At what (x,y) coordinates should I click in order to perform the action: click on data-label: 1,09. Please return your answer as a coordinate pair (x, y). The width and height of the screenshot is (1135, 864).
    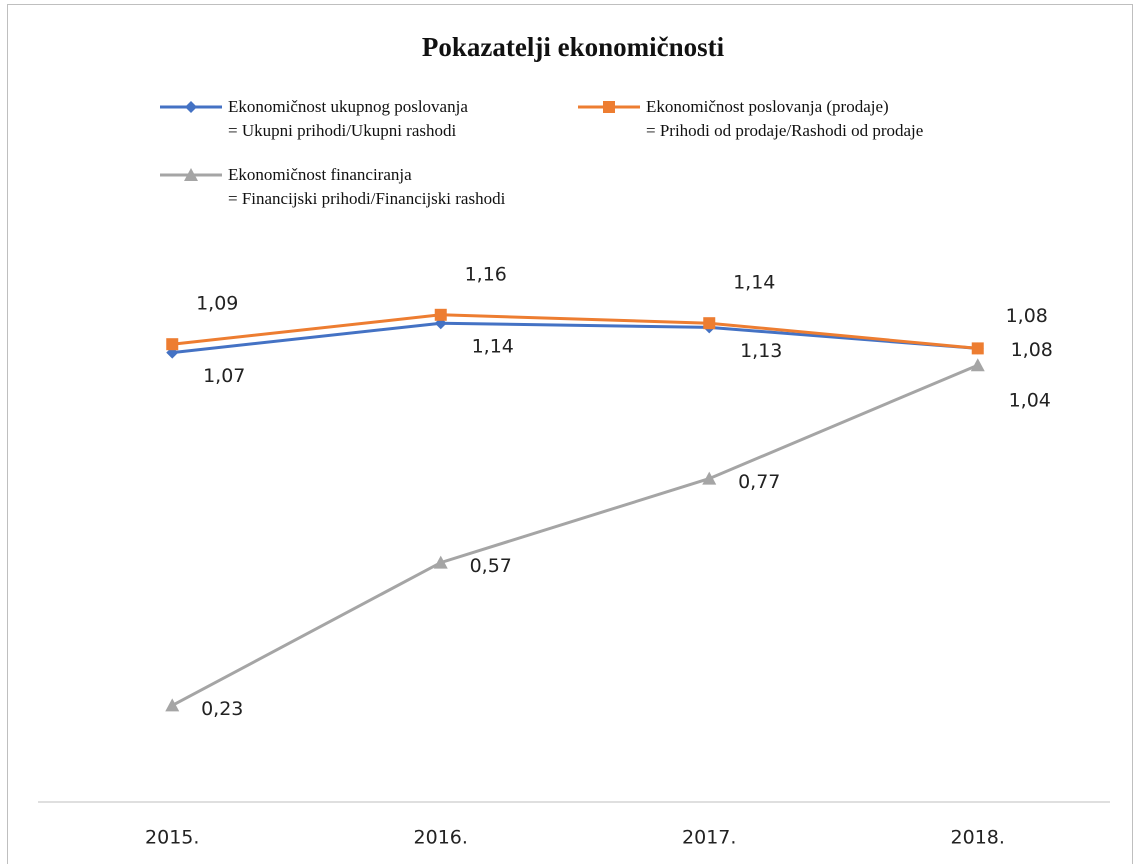
    Looking at the image, I should click on (217, 304).